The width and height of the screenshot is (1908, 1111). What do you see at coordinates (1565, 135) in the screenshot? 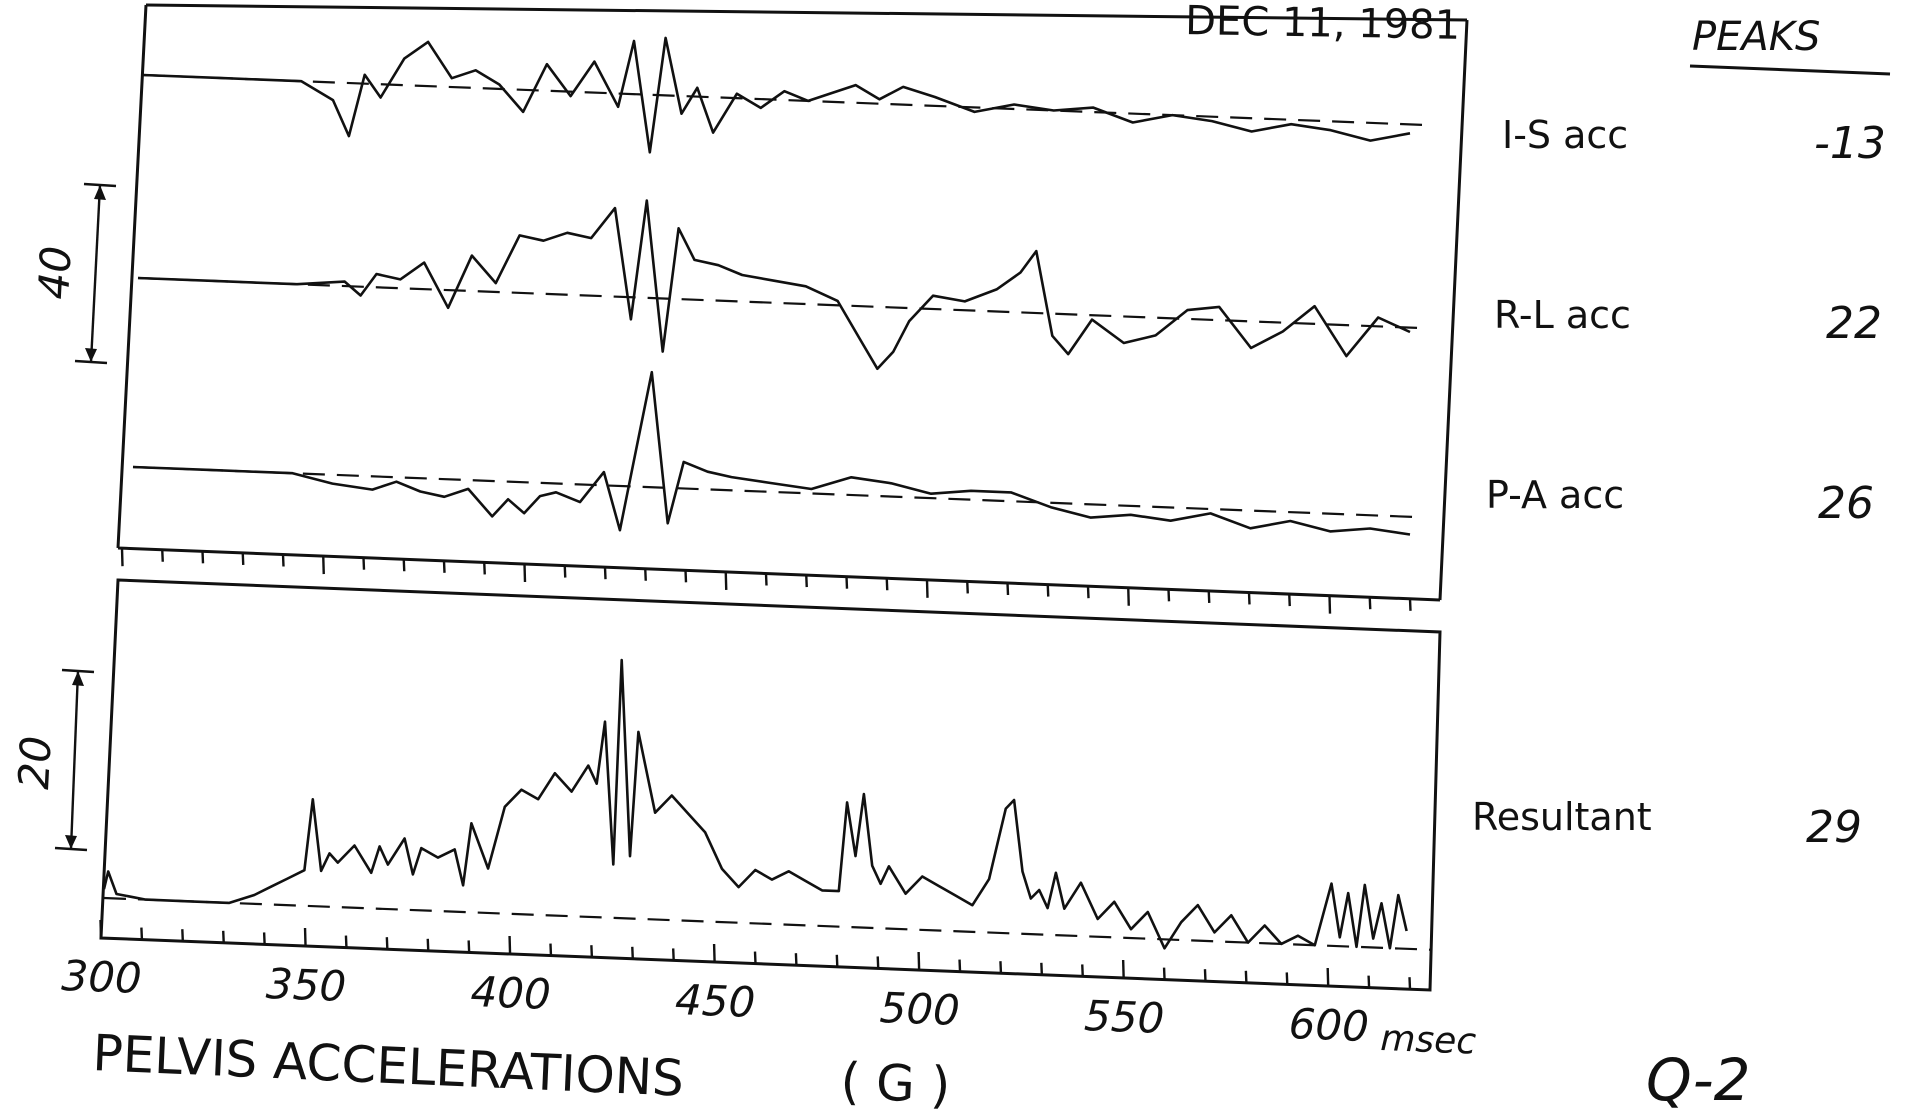
I see `series-label-is: I-S acc` at bounding box center [1565, 135].